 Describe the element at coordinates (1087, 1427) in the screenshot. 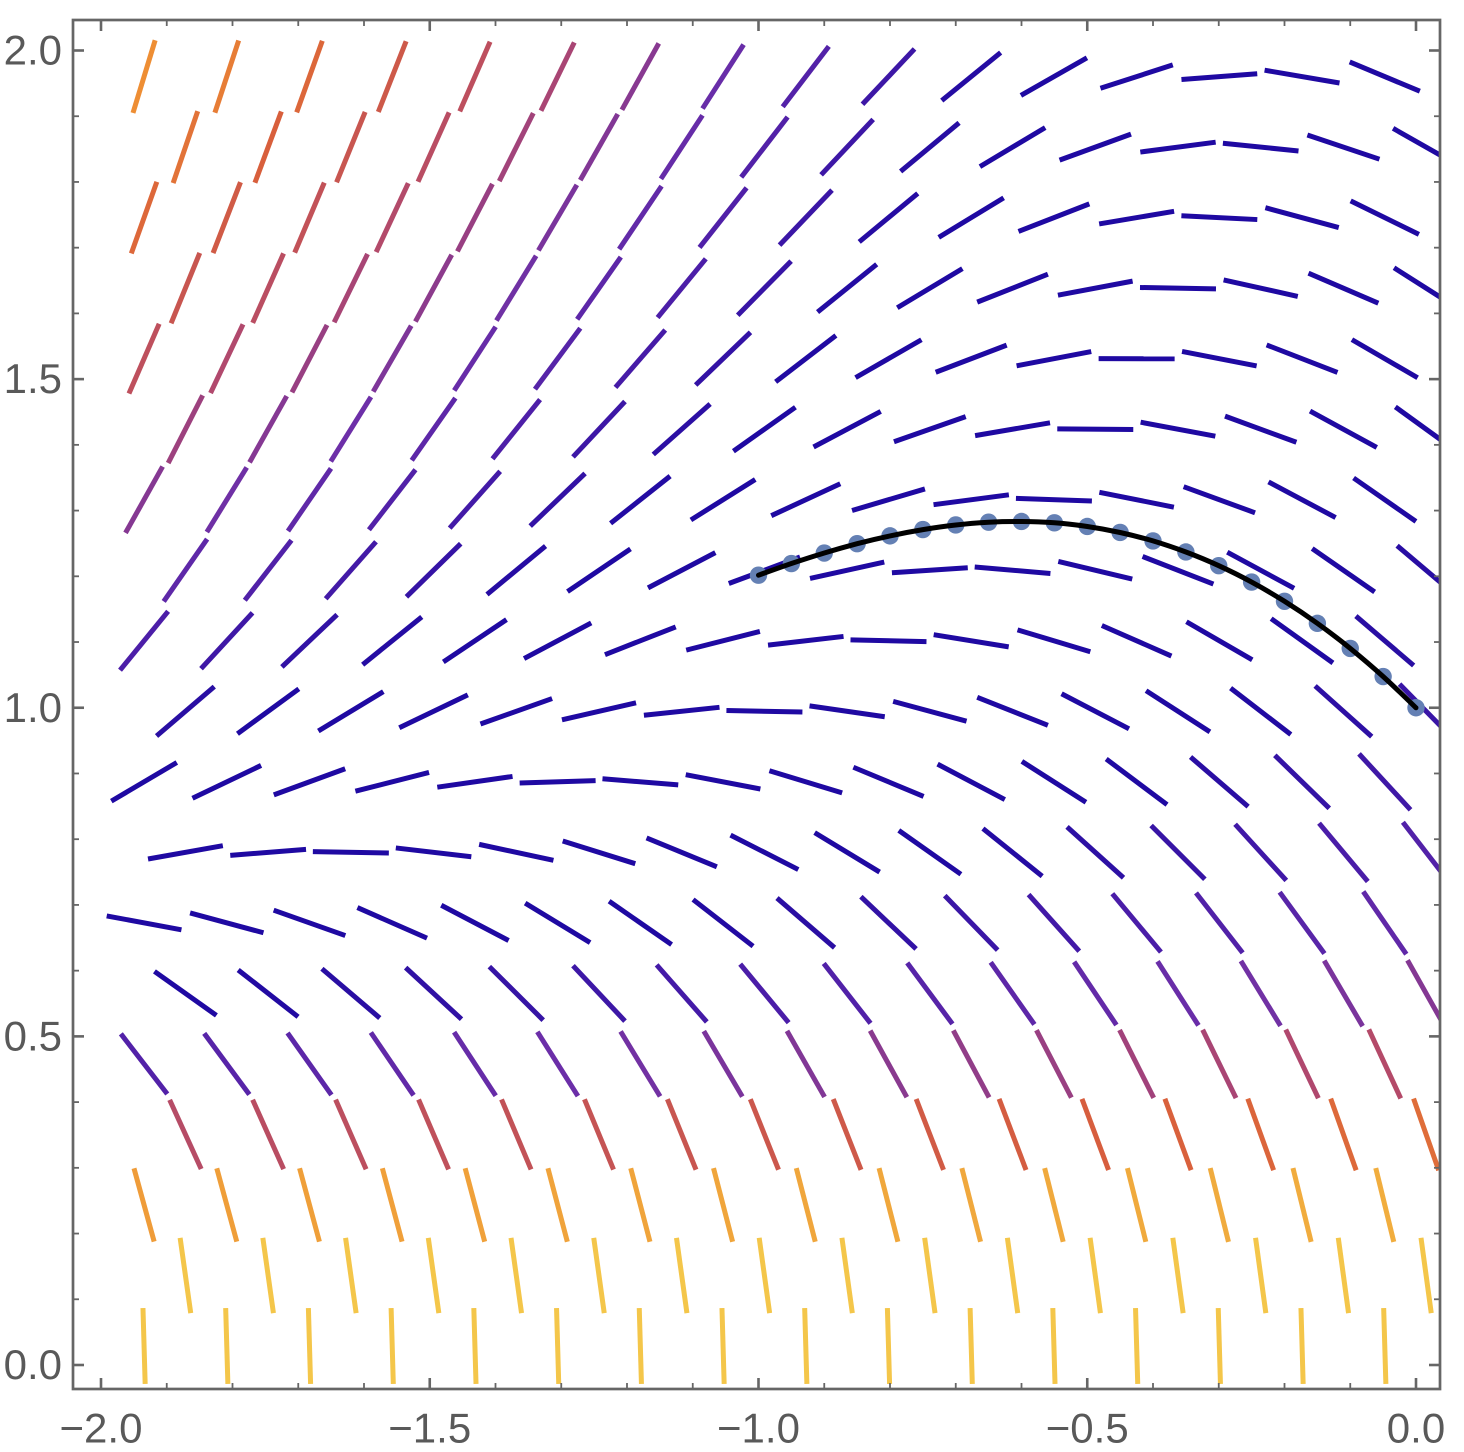

I see `x-tick-label: −0.5` at that location.